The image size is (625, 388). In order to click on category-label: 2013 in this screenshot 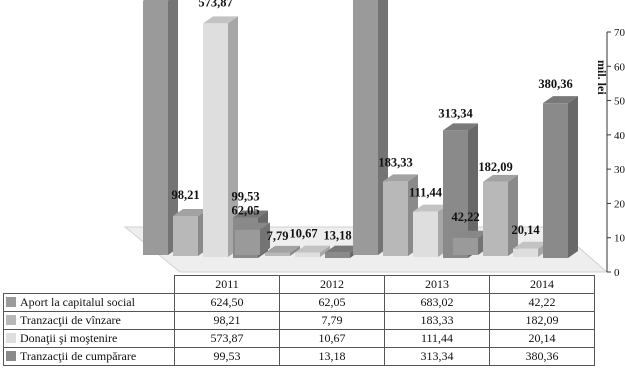, I will do `click(437, 284)`.